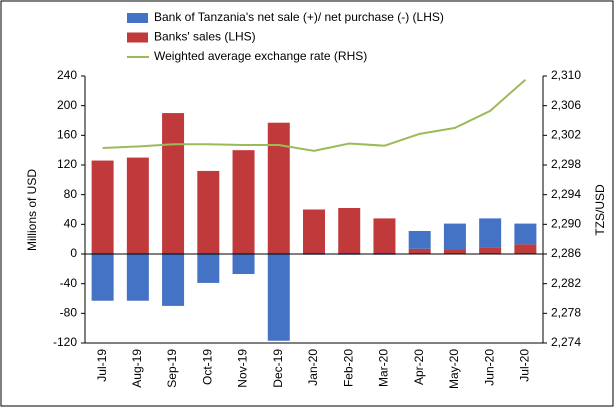  Describe the element at coordinates (600, 210) in the screenshot. I see `y2-axis-label: TZS/USD` at that location.